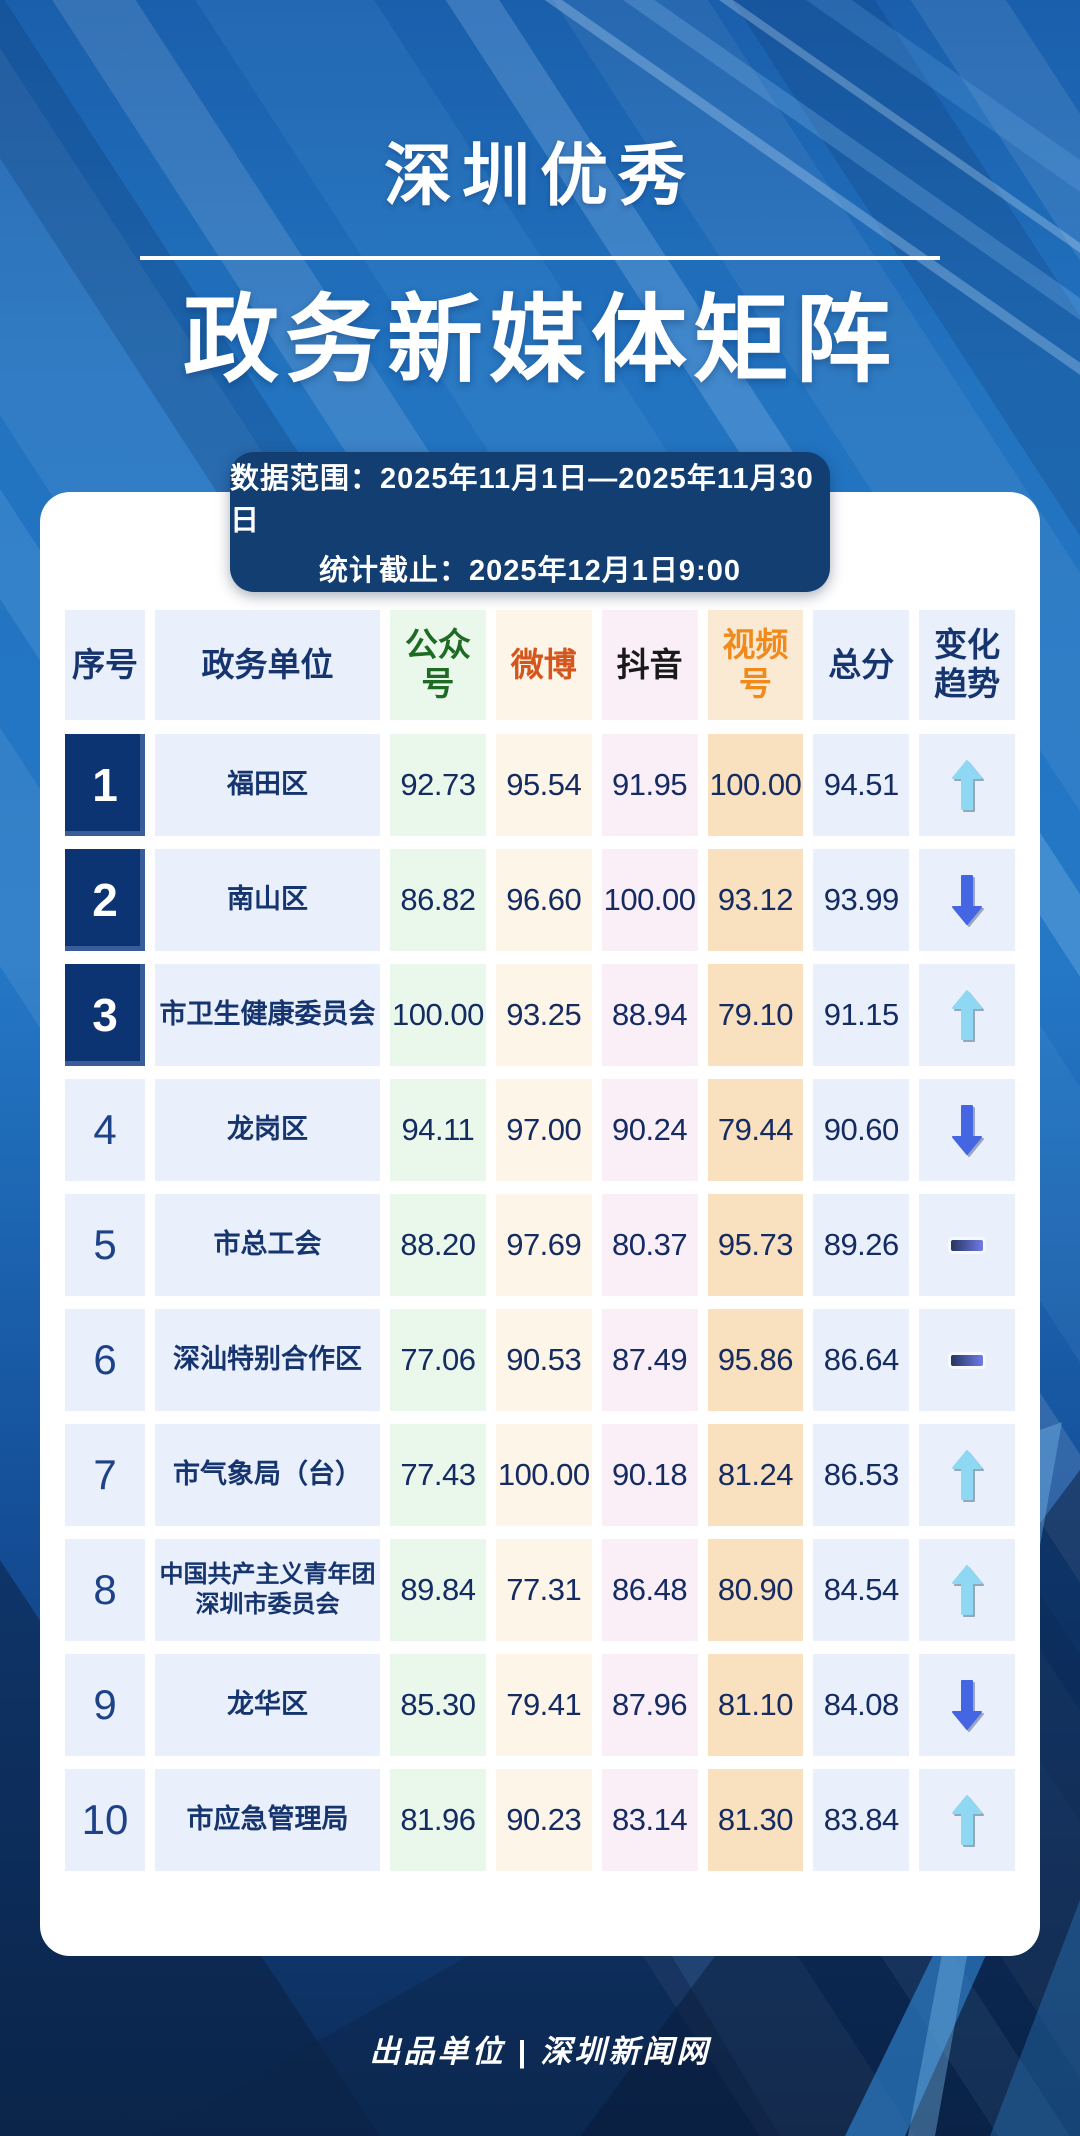 The width and height of the screenshot is (1080, 2136). What do you see at coordinates (267, 1819) in the screenshot?
I see `unit-name: 市应急管理局` at bounding box center [267, 1819].